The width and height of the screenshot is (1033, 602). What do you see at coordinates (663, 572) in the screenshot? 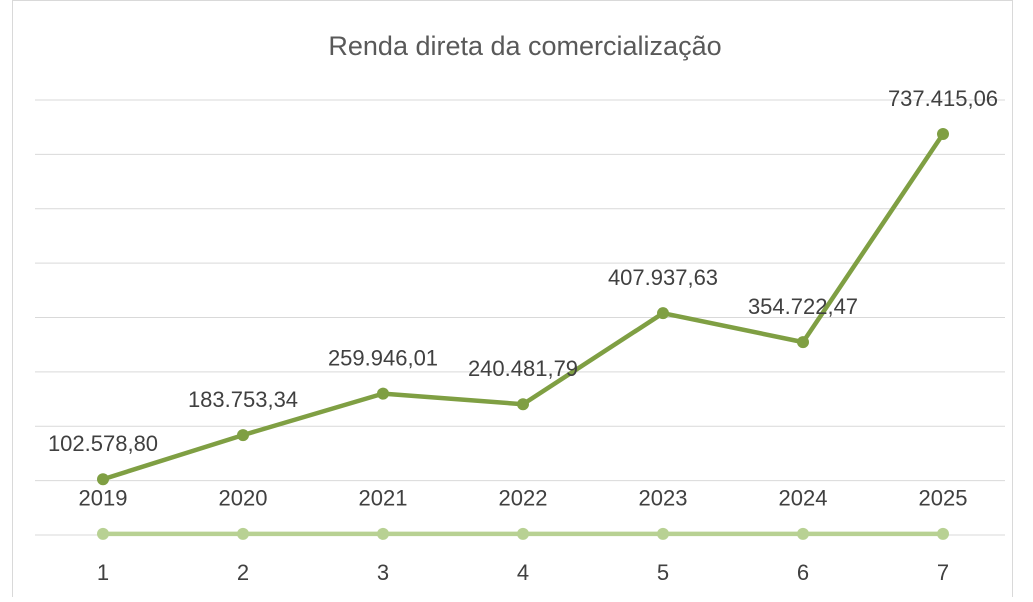
I see `x-tick-label: 5` at bounding box center [663, 572].